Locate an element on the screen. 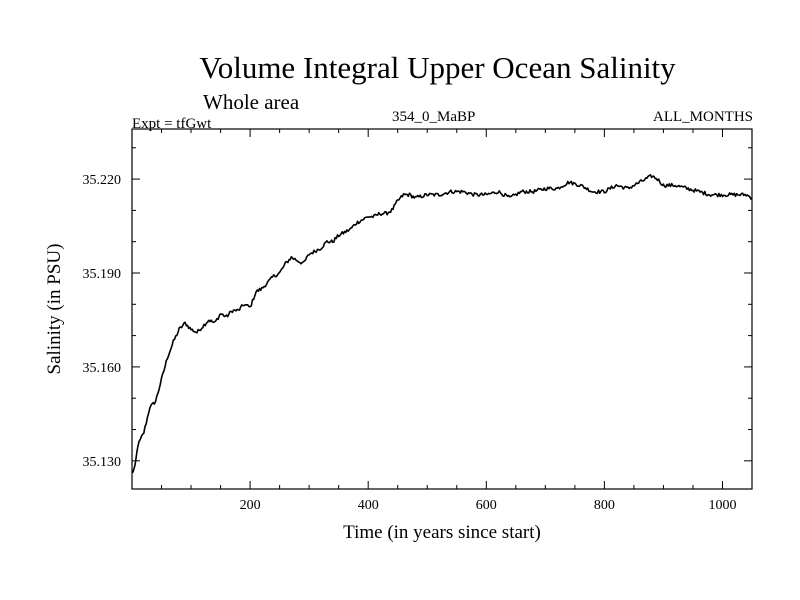  x-tick-label: 200 is located at coordinates (250, 505).